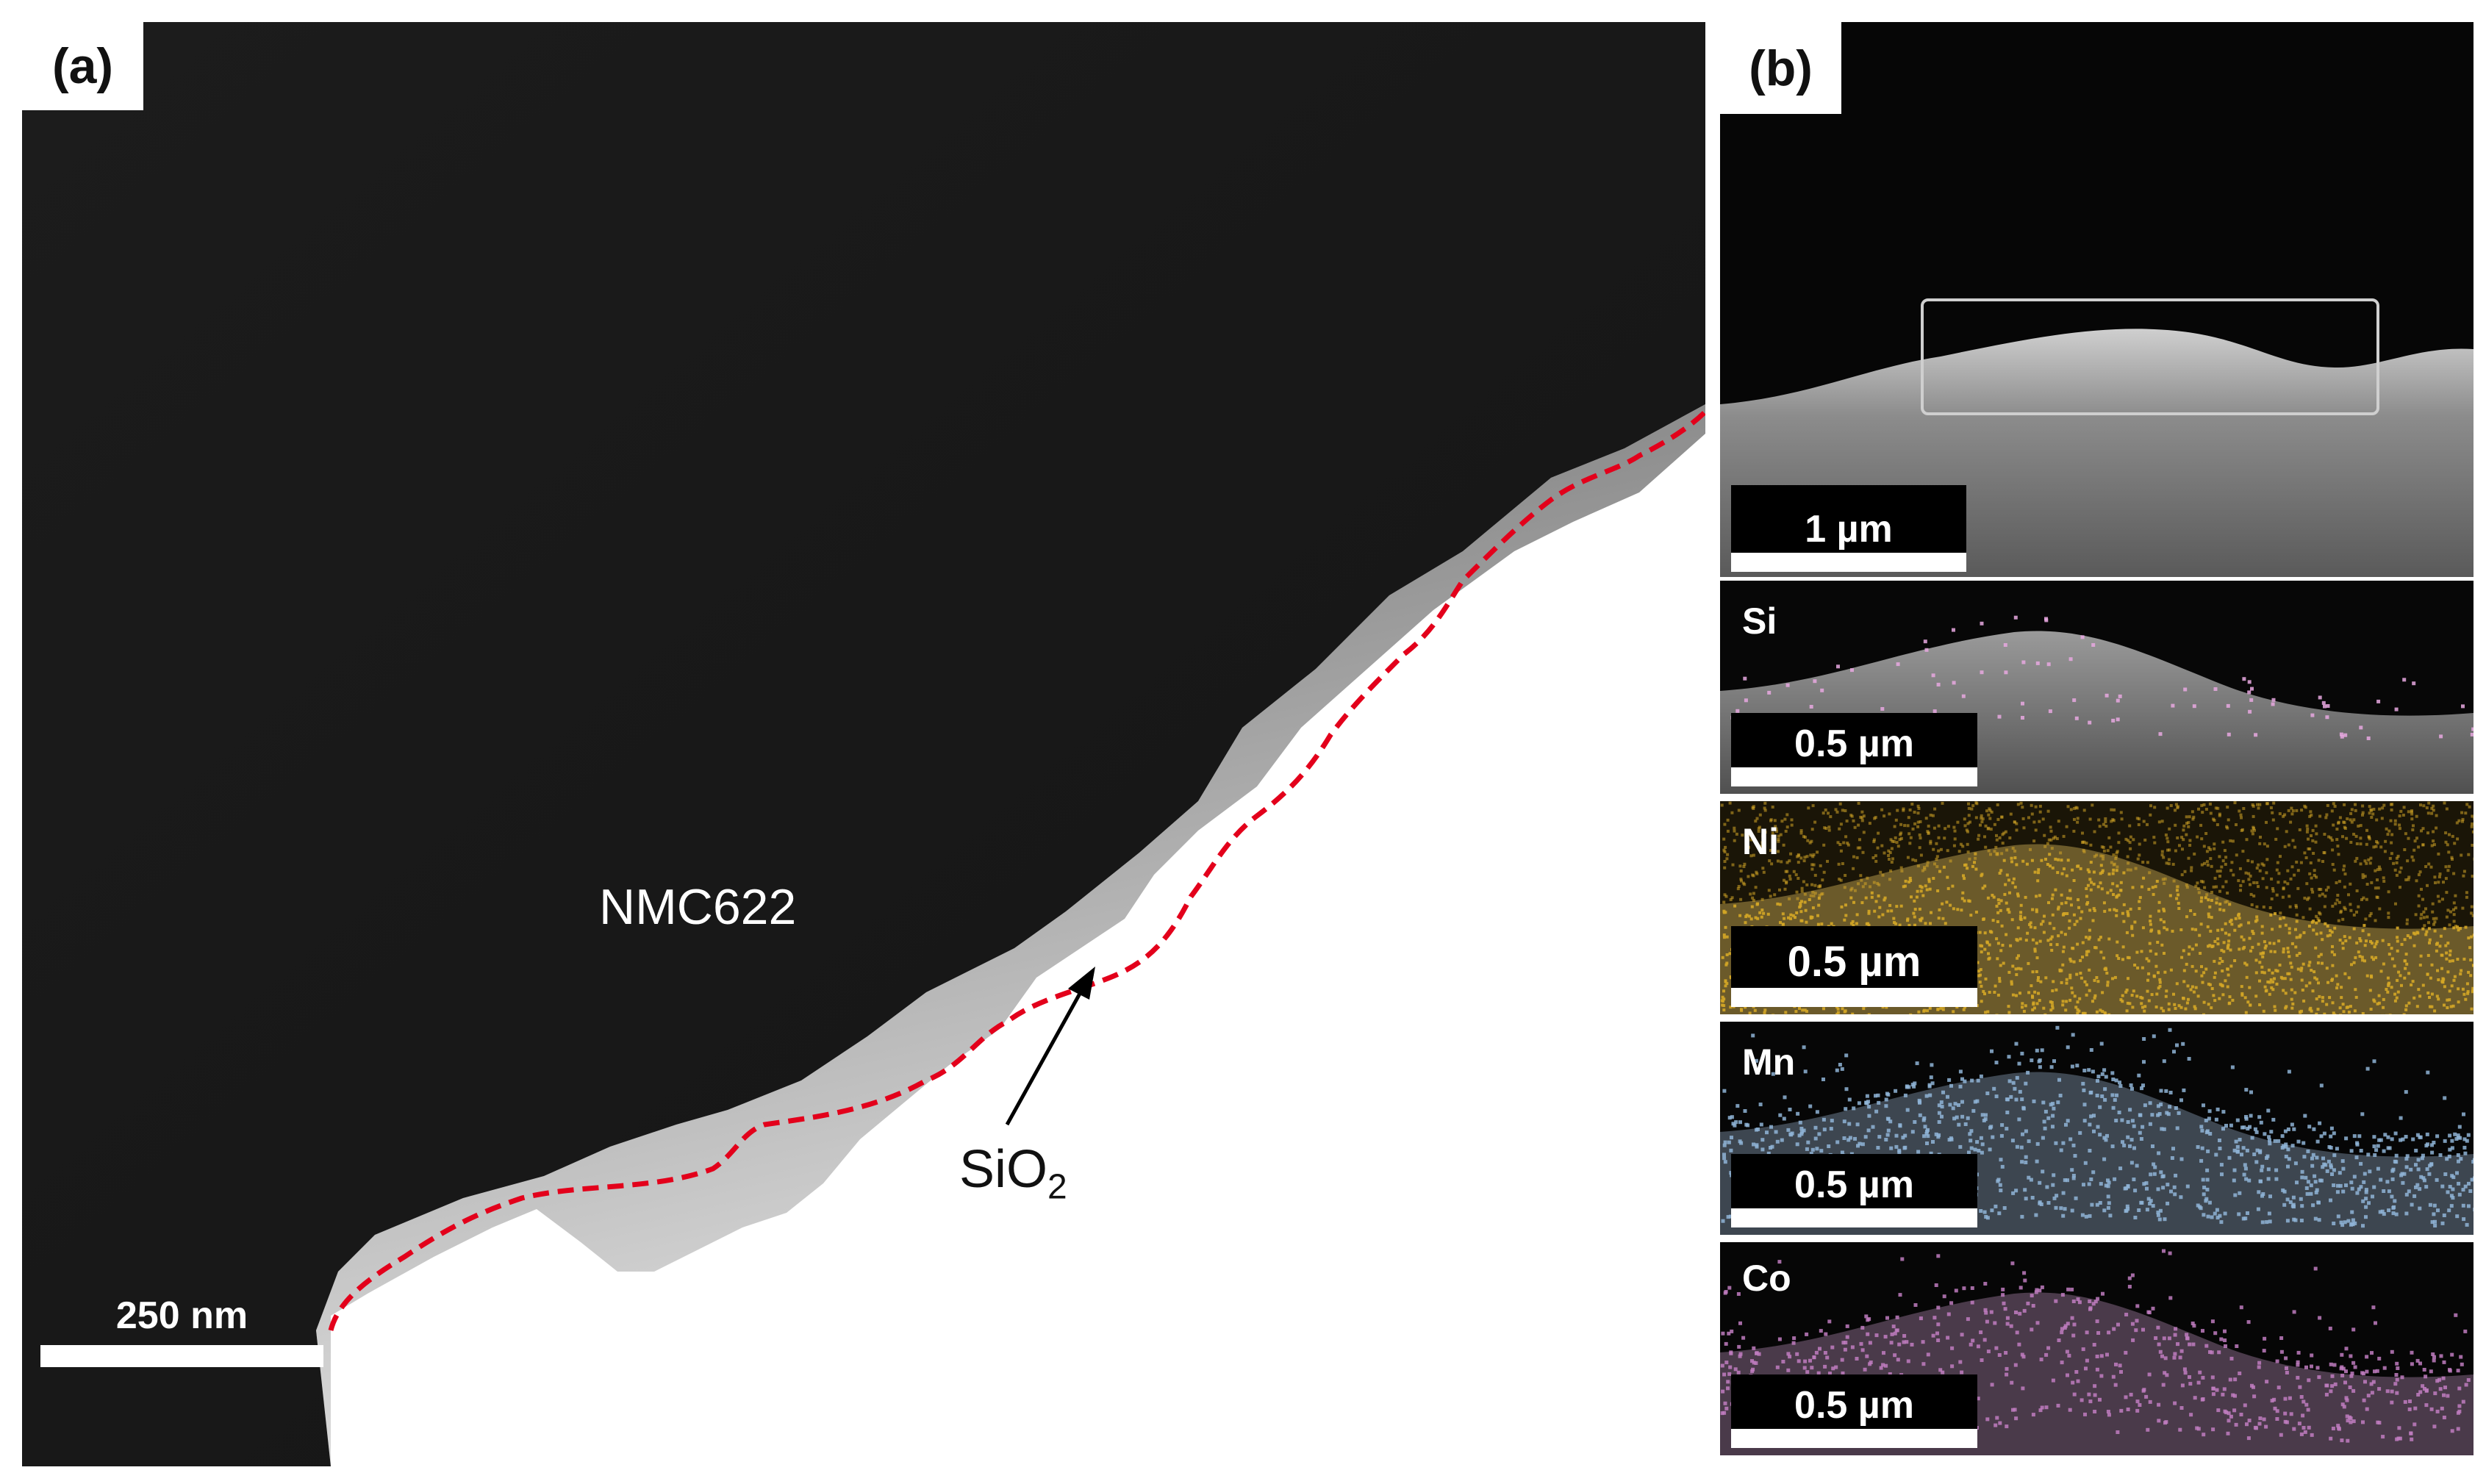 The image size is (2486, 1484). Describe the element at coordinates (181, 1316) in the screenshot. I see `scale-bar-a-label: 250 nm` at that location.